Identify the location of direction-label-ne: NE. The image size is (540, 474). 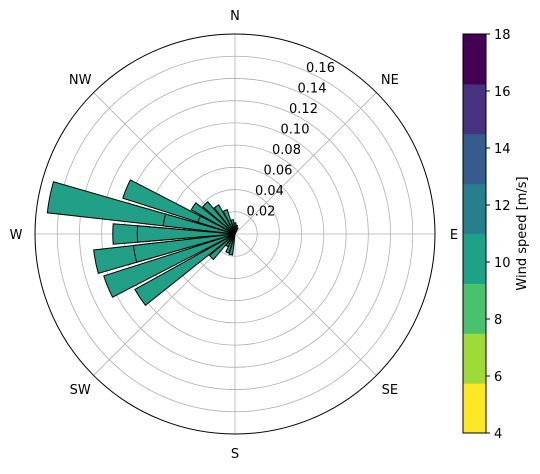
(390, 80).